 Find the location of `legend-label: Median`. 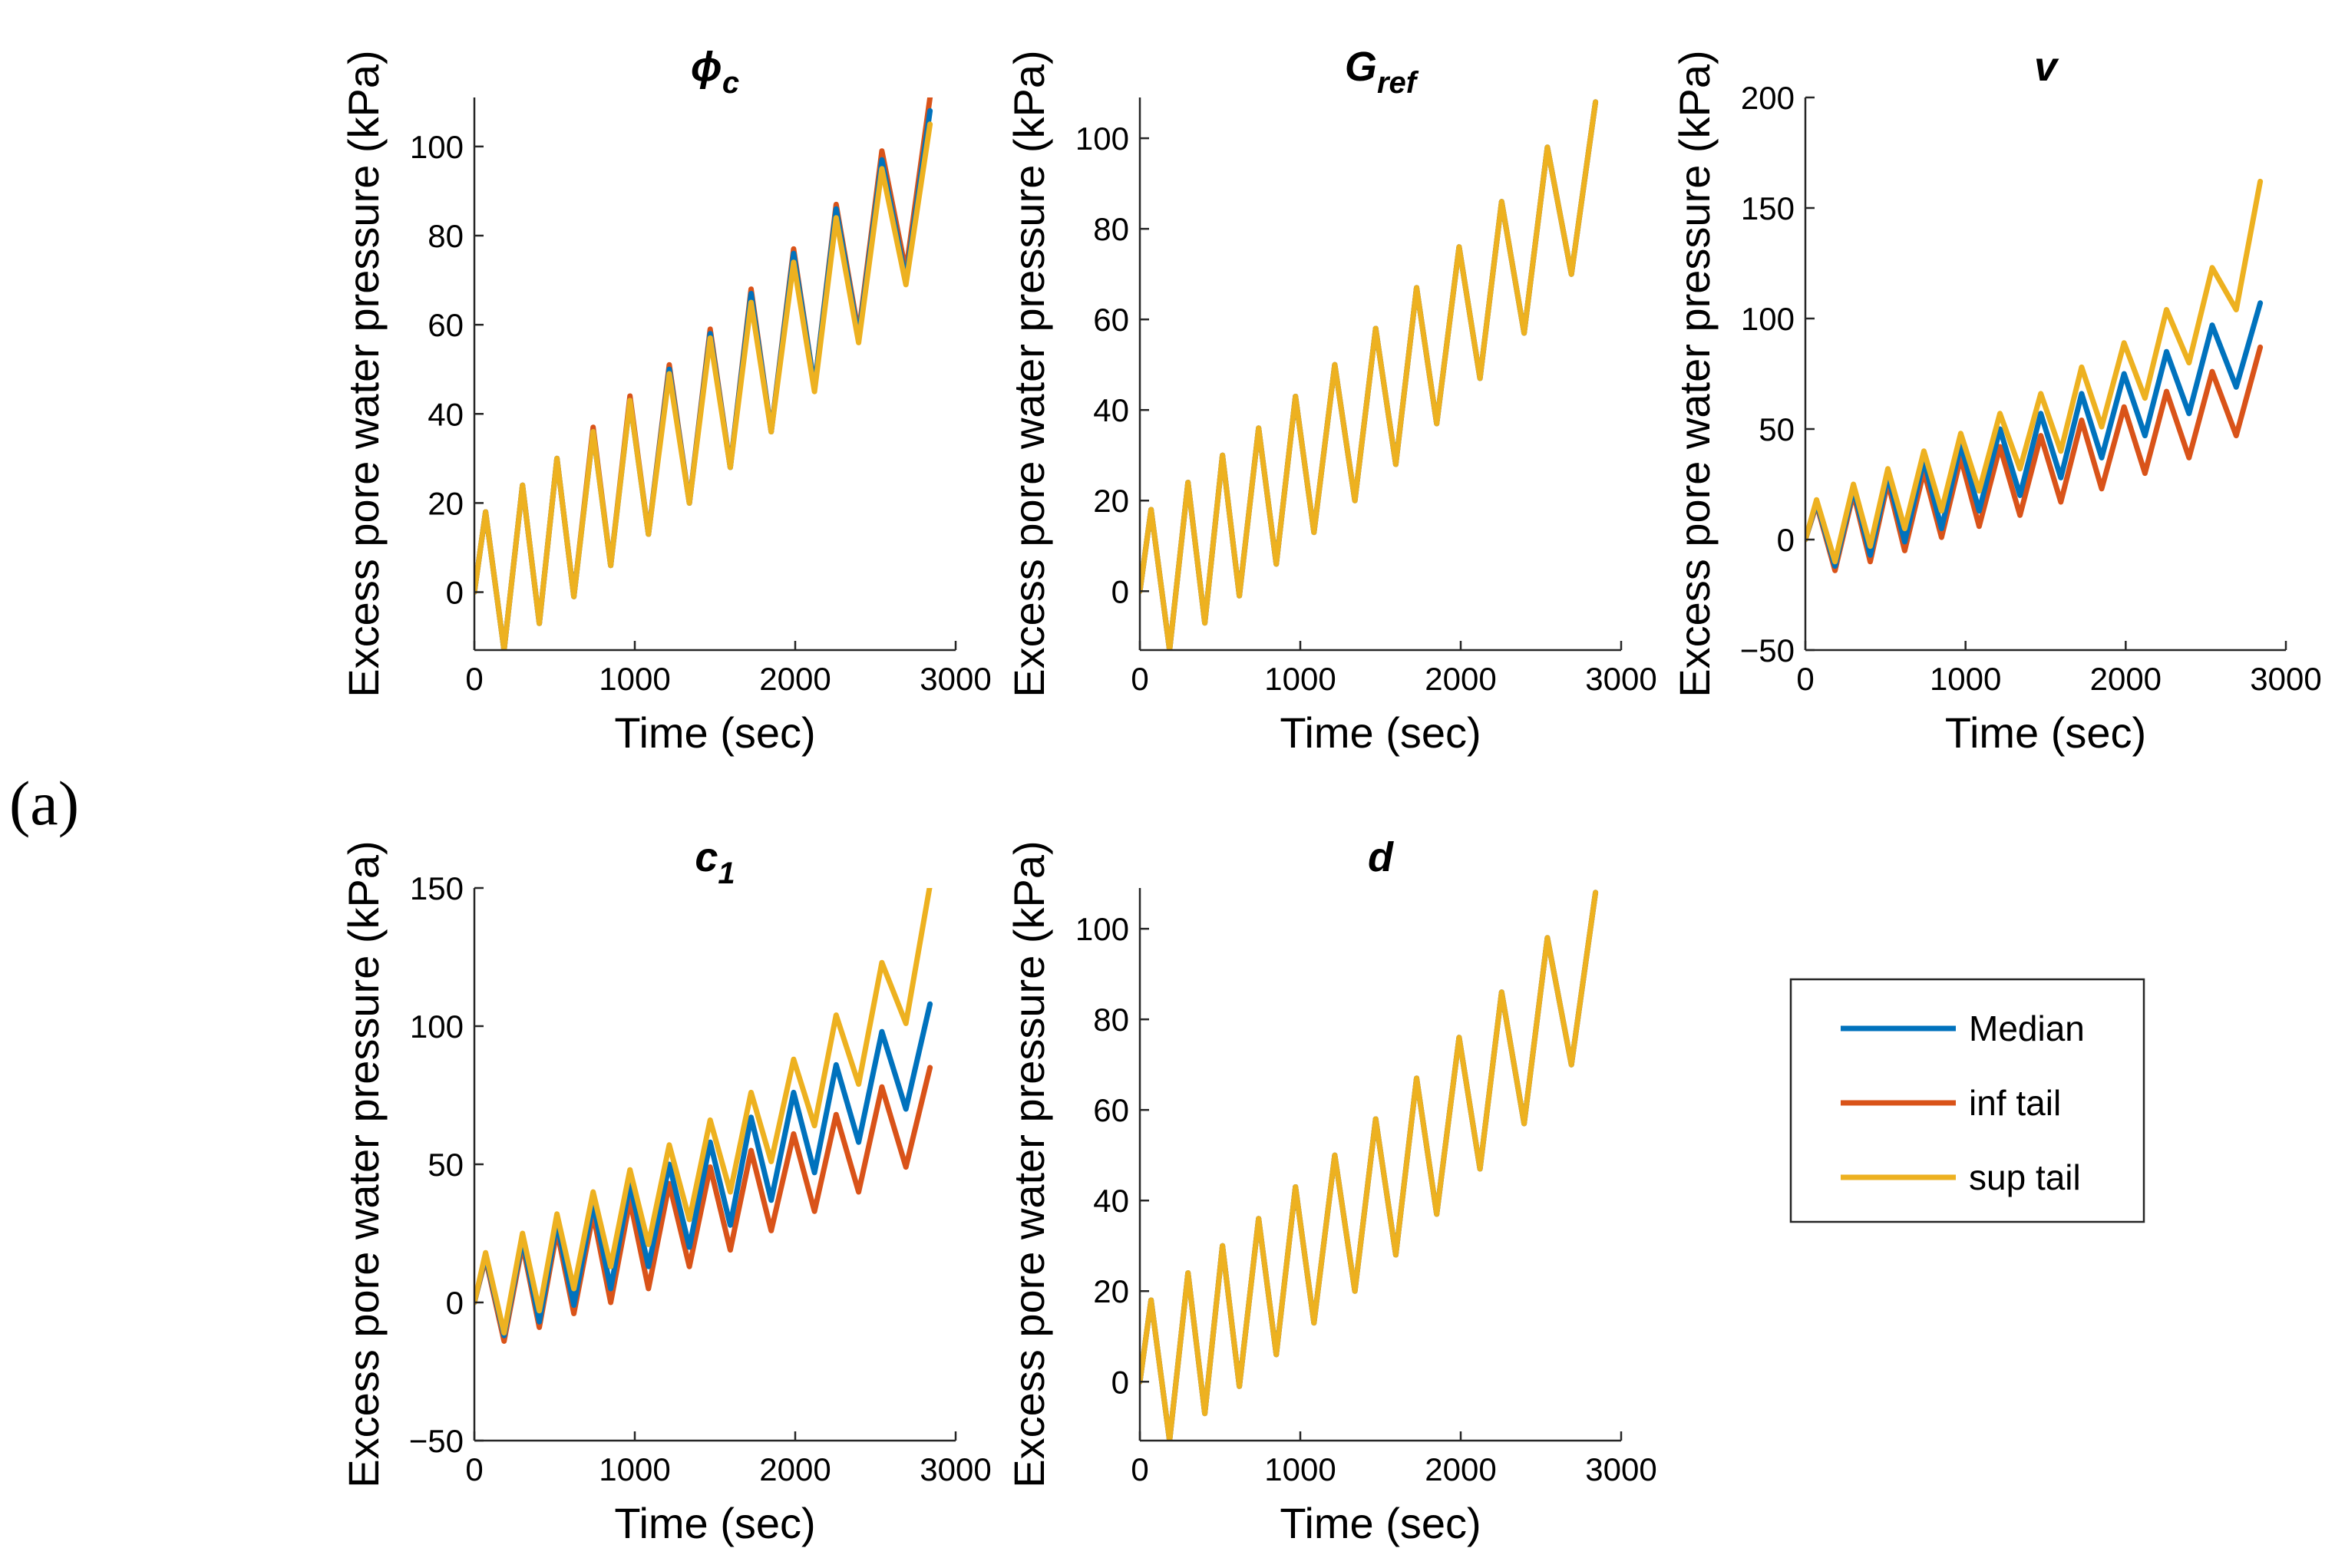

legend-label: Median is located at coordinates (2027, 1028).